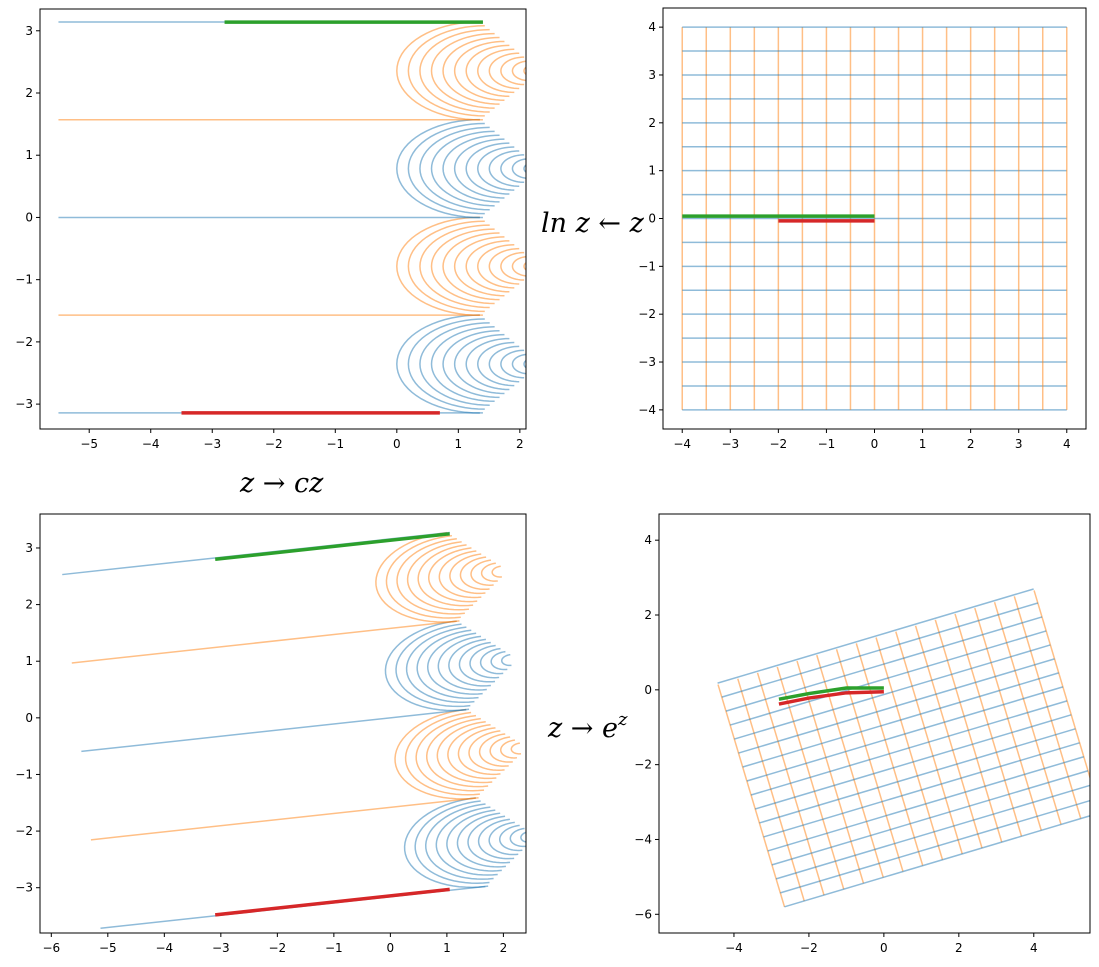 Image resolution: width=1099 pixels, height=967 pixels. What do you see at coordinates (582, 728) in the screenshot?
I see `label-exp-base: z → e` at bounding box center [582, 728].